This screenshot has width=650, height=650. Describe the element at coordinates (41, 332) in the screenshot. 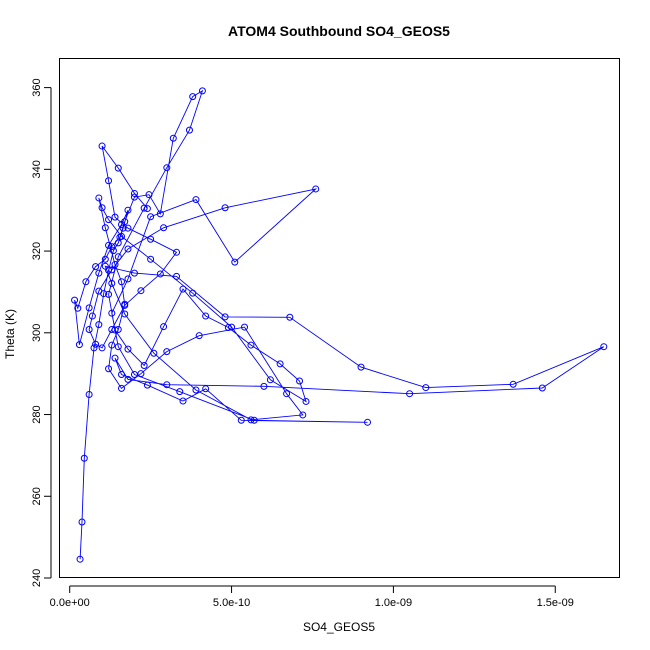

I see `y-axis: 240 260 280 300 320 340 360` at that location.